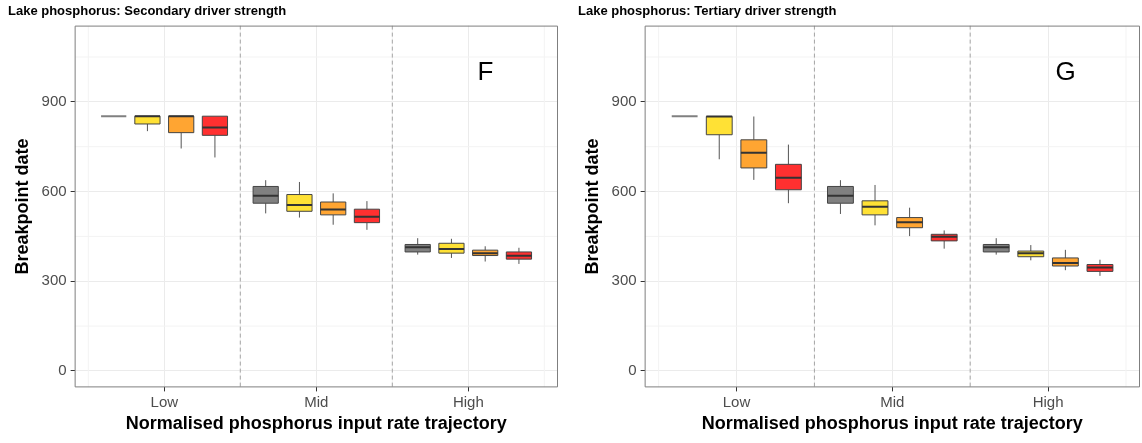  I want to click on annotation: F, so click(485, 70).